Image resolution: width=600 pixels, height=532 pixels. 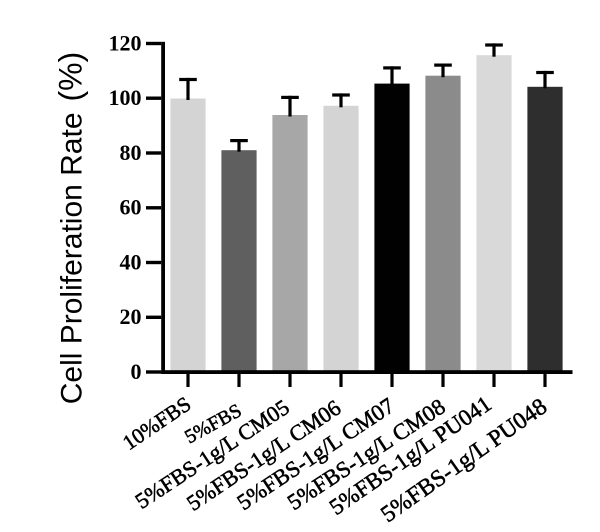 What do you see at coordinates (71, 228) in the screenshot?
I see `svg-text: Cell Proliferation Rate(%)` at bounding box center [71, 228].